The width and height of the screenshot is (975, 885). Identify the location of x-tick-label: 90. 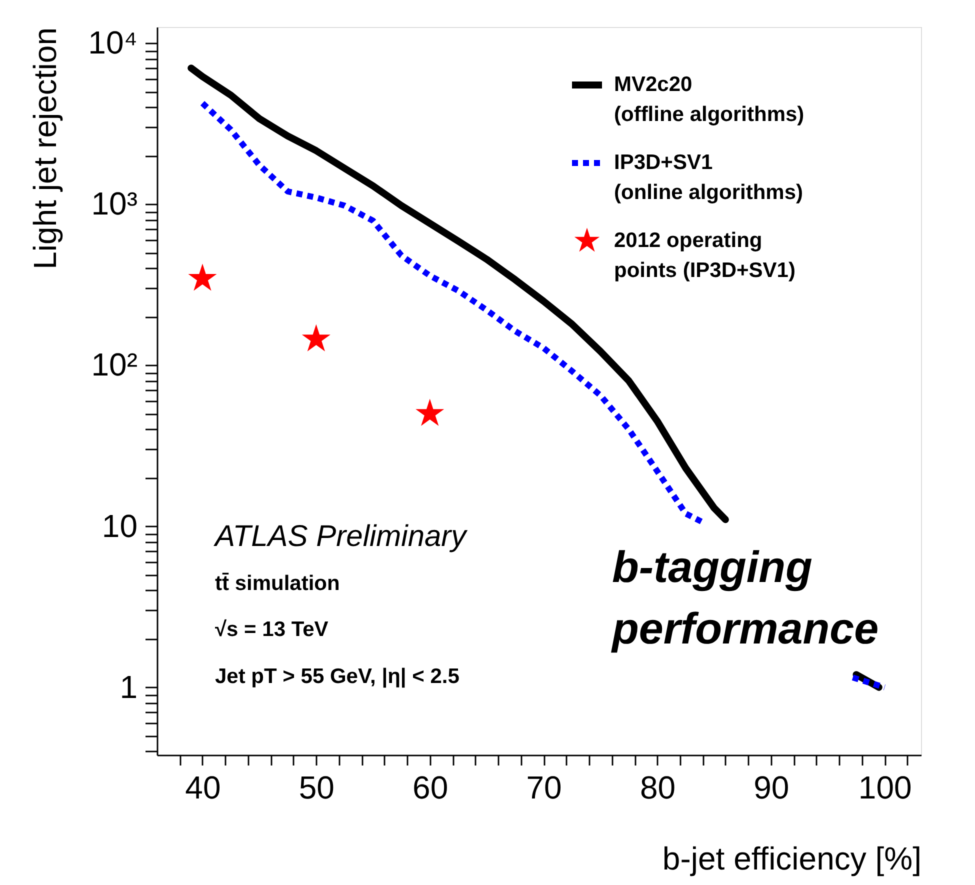
(772, 788).